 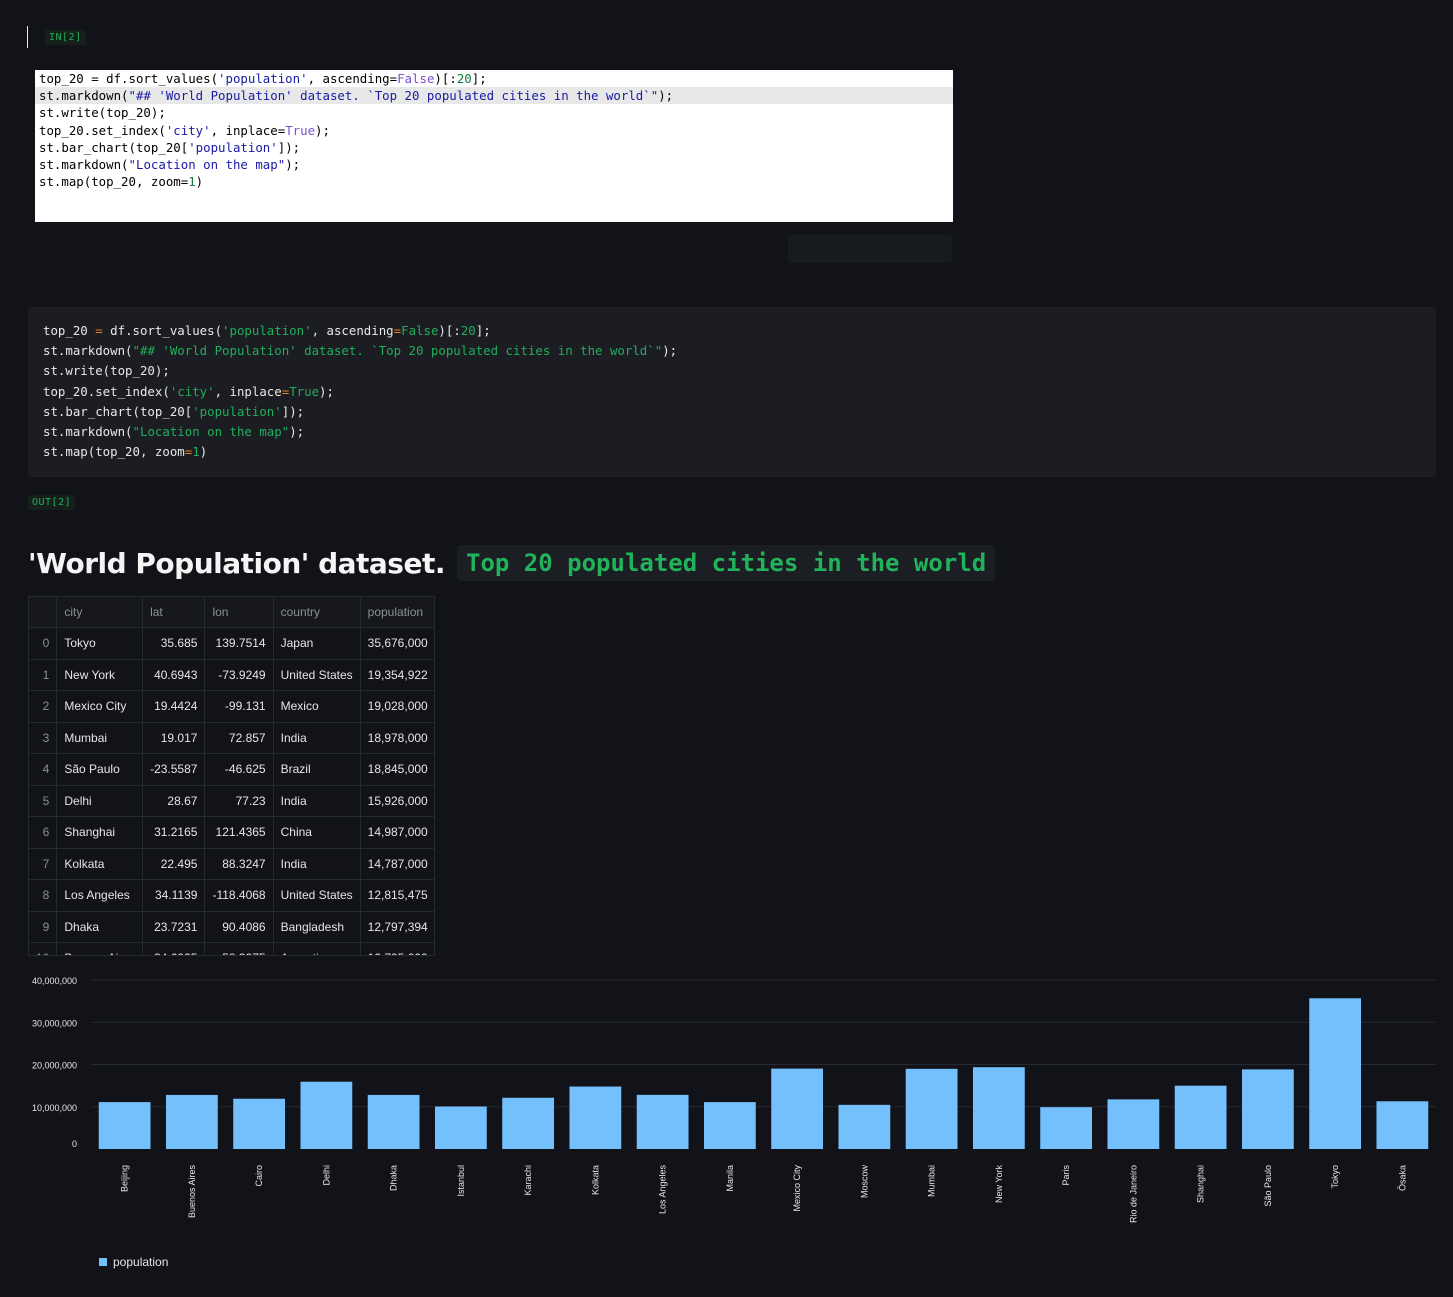 I want to click on table-cell: Kolkata, so click(x=100, y=864).